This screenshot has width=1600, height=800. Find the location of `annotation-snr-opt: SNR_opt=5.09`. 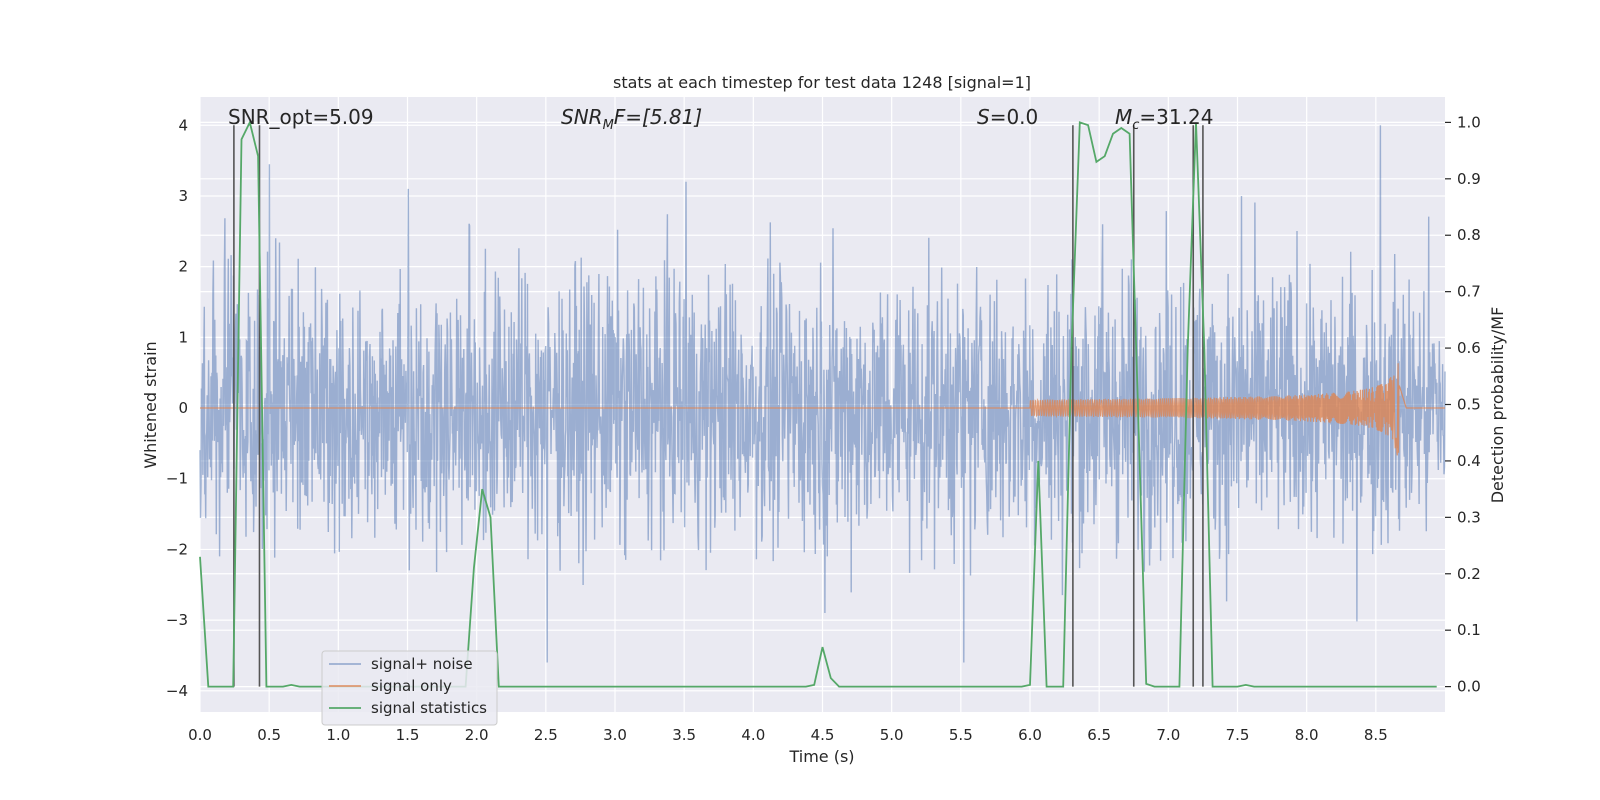

annotation-snr-opt: SNR_opt=5.09 is located at coordinates (301, 117).